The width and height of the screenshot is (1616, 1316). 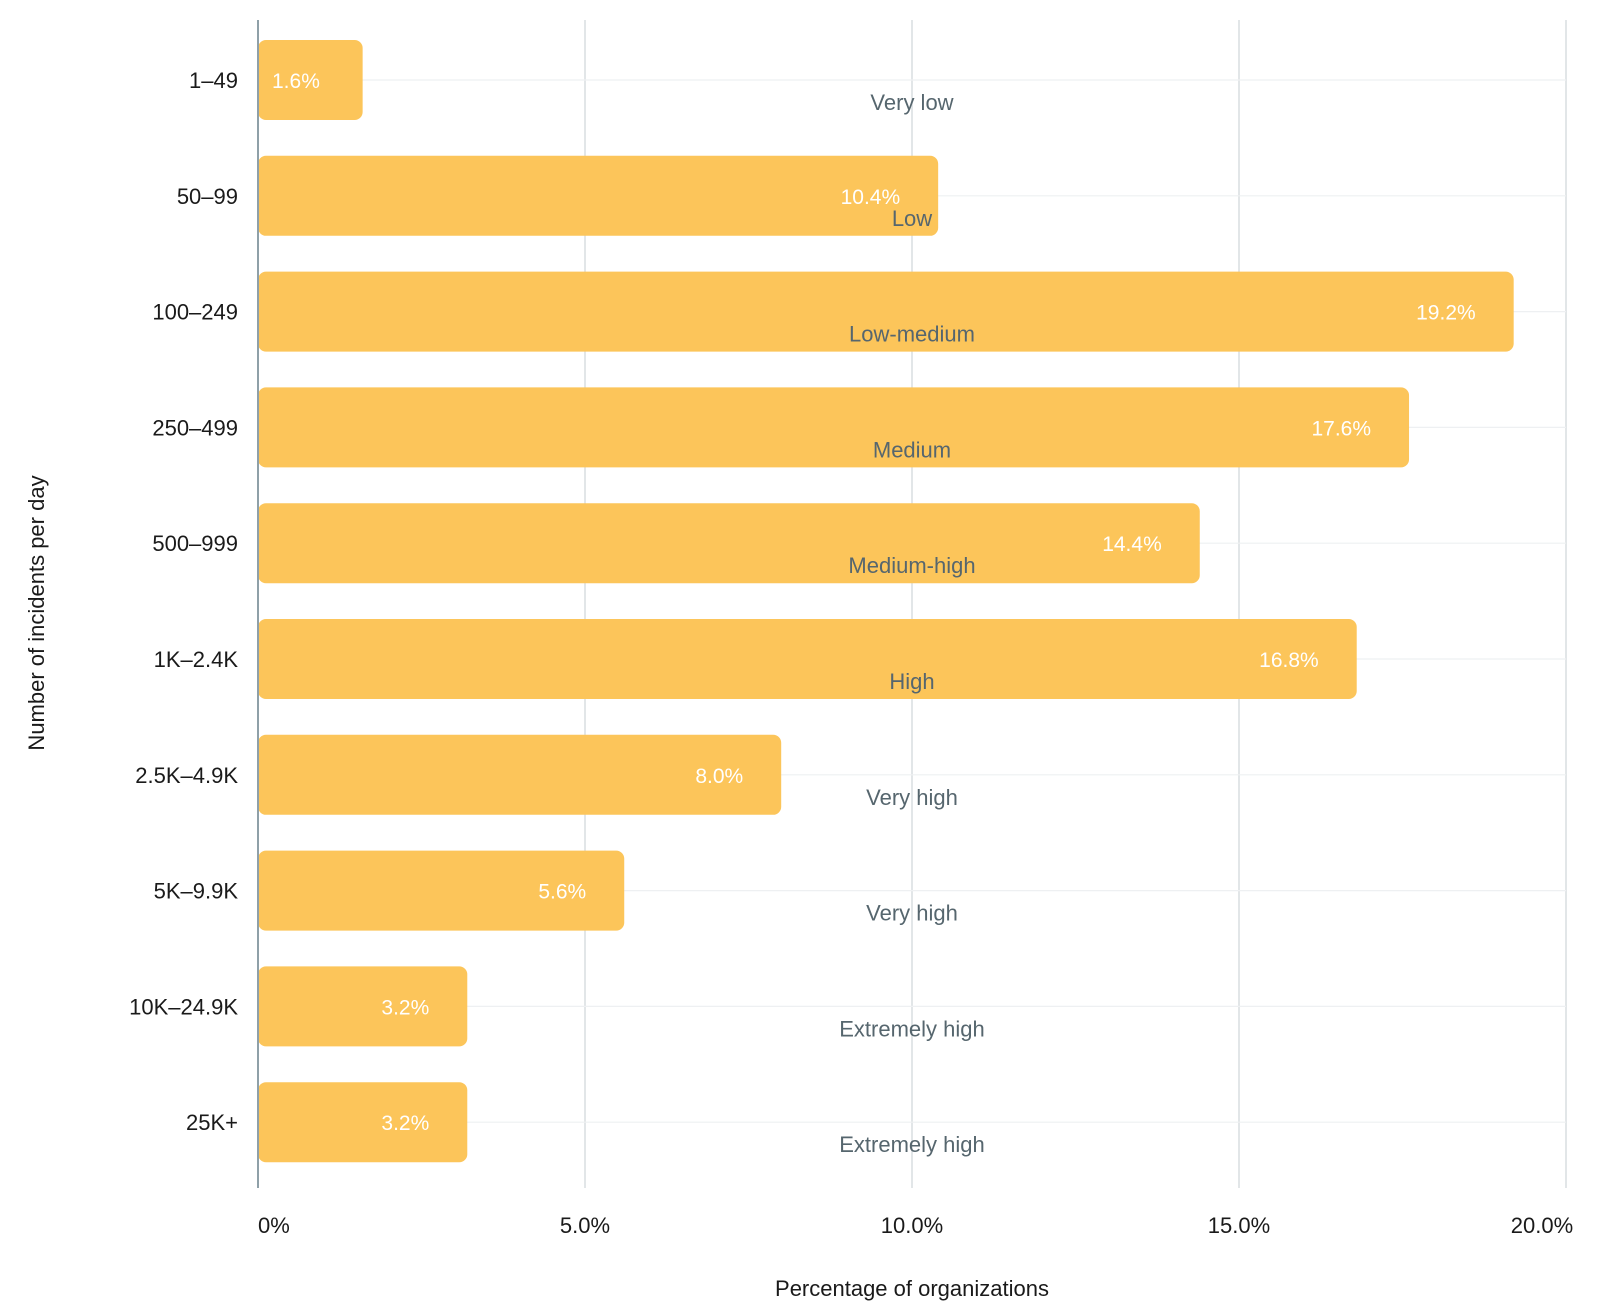 What do you see at coordinates (213, 80) in the screenshot?
I see `y-tick-label: 1–49` at bounding box center [213, 80].